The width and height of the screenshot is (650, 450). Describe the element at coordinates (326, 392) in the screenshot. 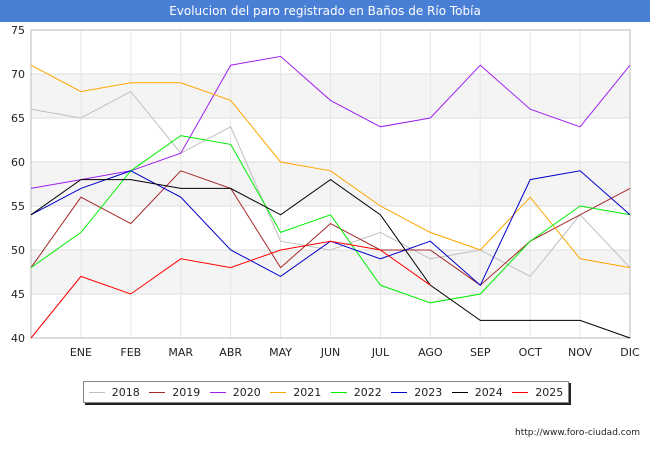

I see `chart-legend: 2018 2019 2020 2021 2022 2023 2024 2025` at that location.